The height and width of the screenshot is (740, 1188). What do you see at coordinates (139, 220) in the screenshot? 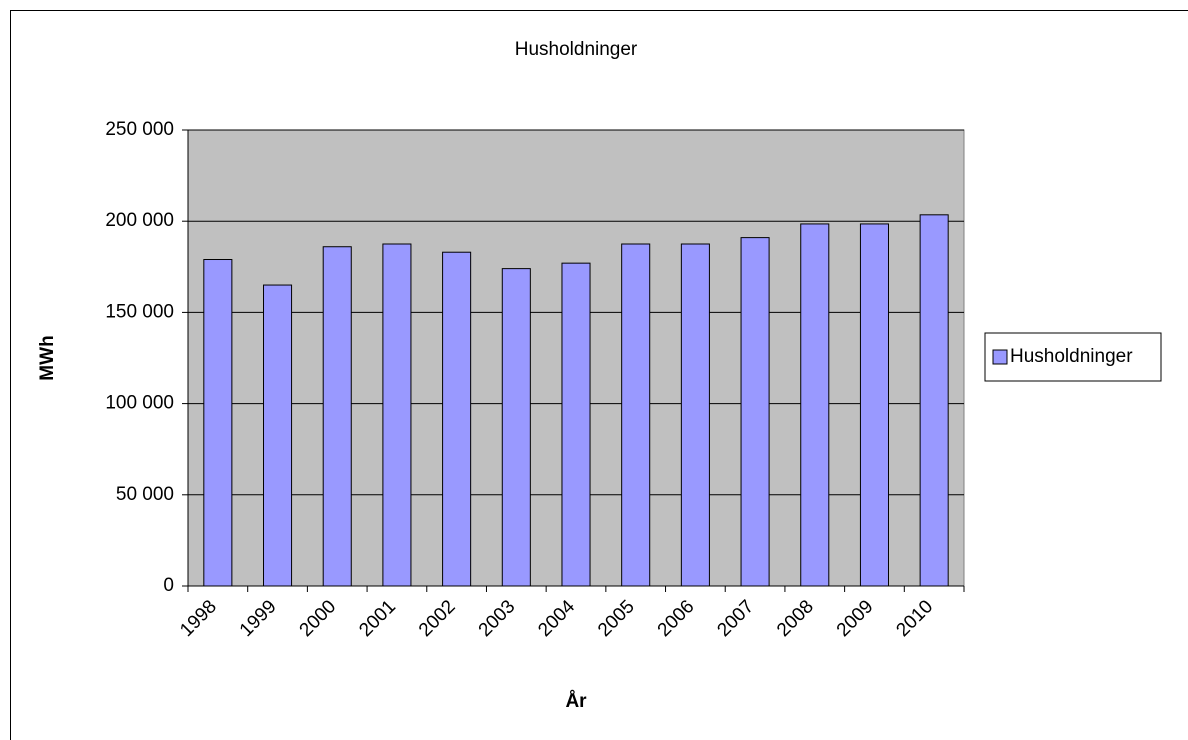
I see `y-tick-label: 200 000` at bounding box center [139, 220].